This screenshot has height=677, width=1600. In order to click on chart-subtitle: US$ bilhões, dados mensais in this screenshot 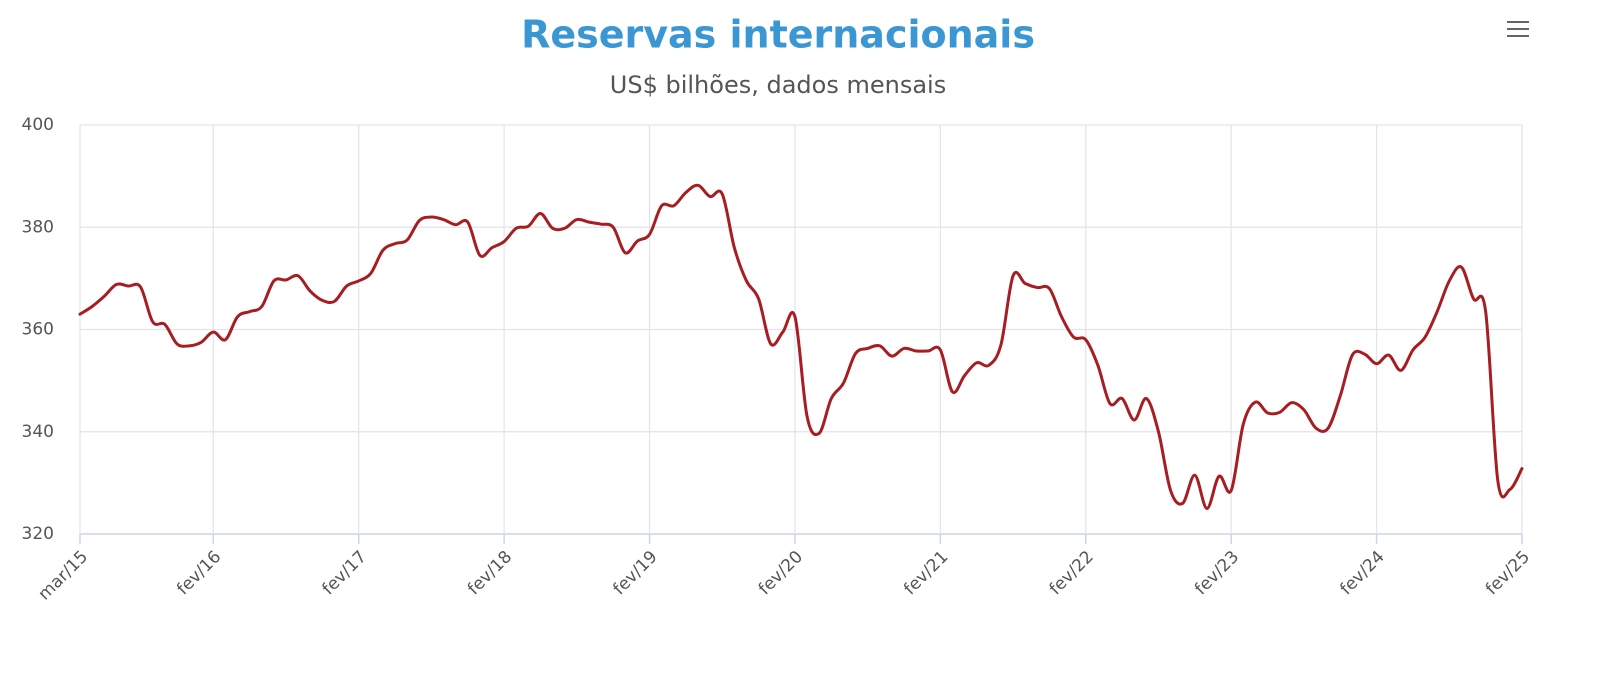, I will do `click(778, 85)`.